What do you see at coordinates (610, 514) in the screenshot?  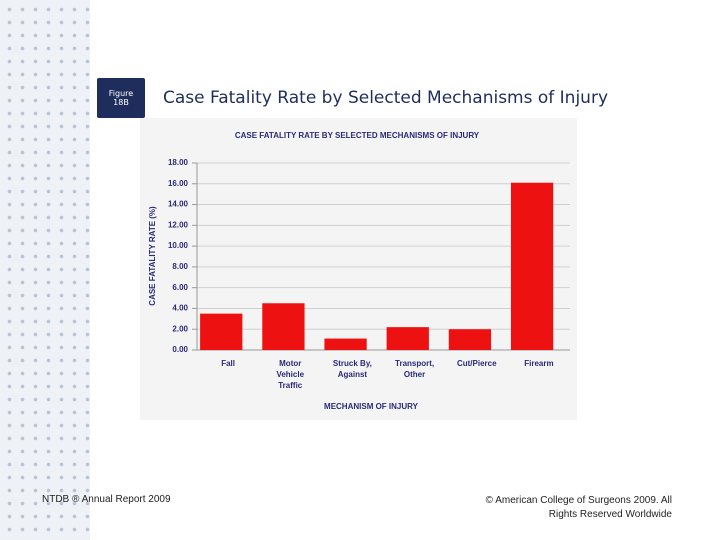 I see `footer-line: Rights Reserved Worldwide` at bounding box center [610, 514].